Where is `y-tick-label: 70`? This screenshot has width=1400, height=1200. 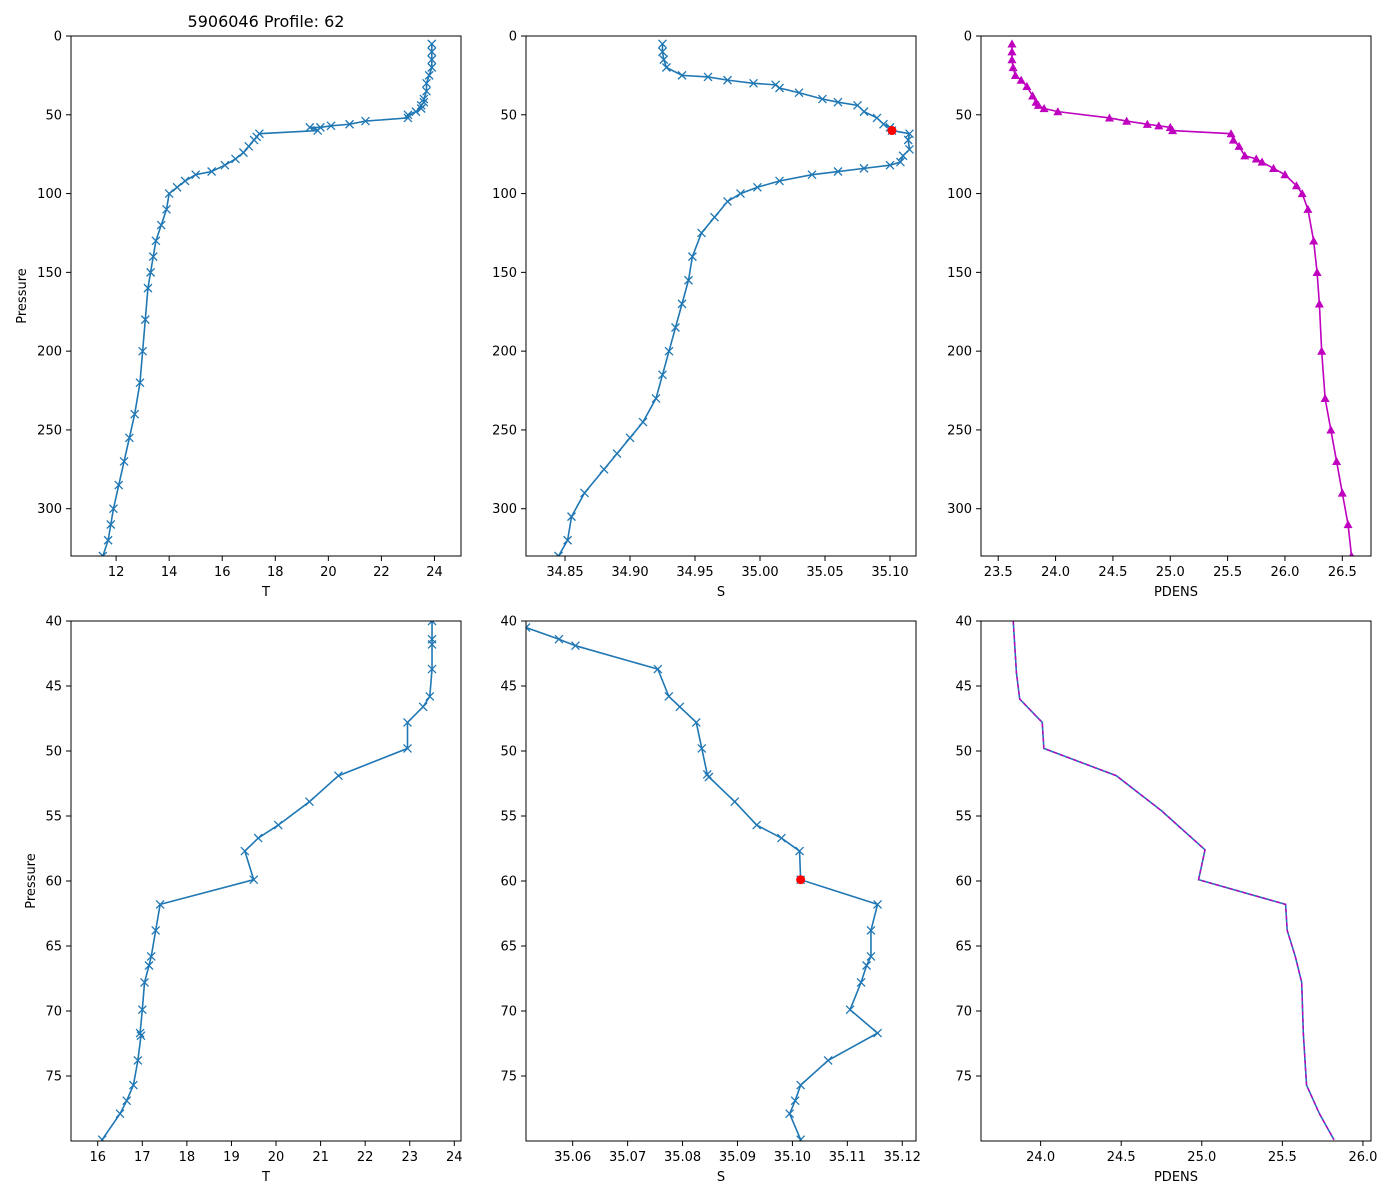 y-tick-label: 70 is located at coordinates (53, 1012).